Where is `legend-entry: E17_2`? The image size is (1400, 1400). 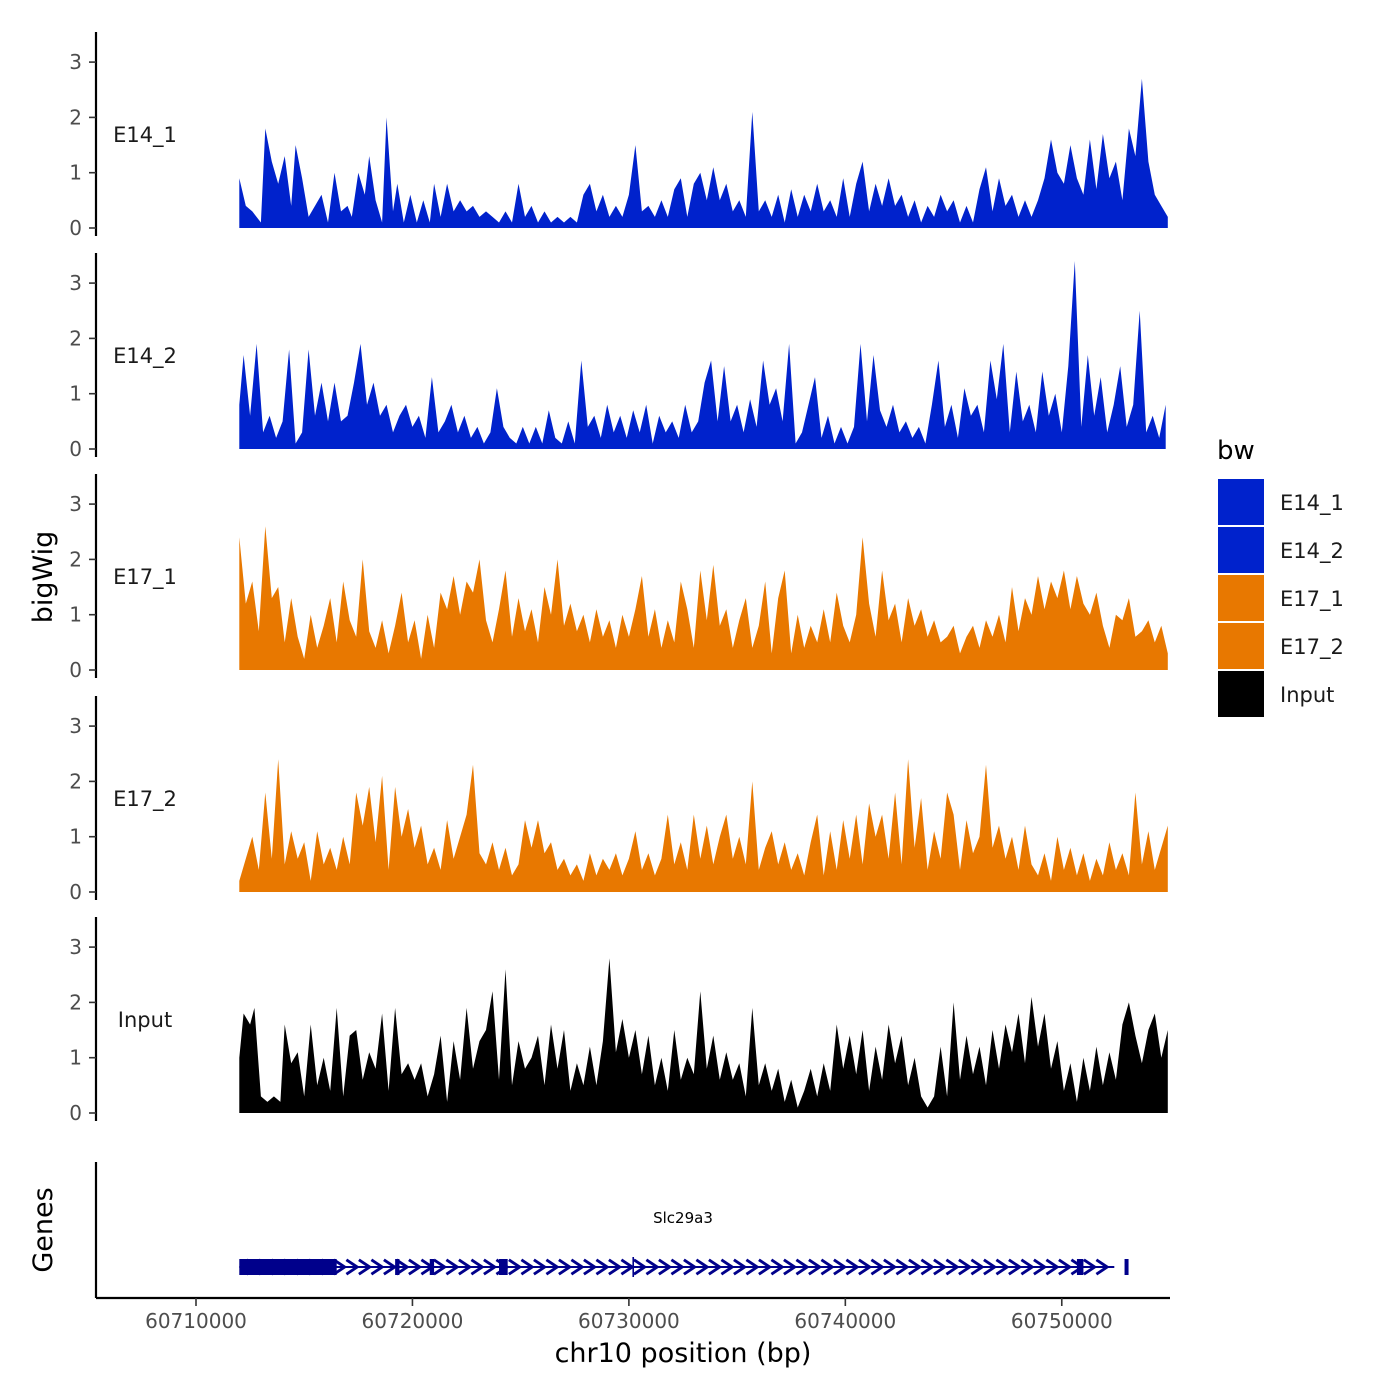 legend-entry: E17_2 is located at coordinates (1281, 646).